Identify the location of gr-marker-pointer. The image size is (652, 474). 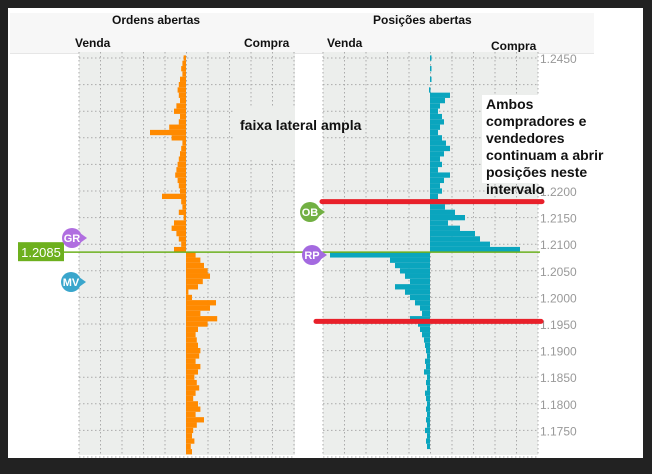
(83, 238).